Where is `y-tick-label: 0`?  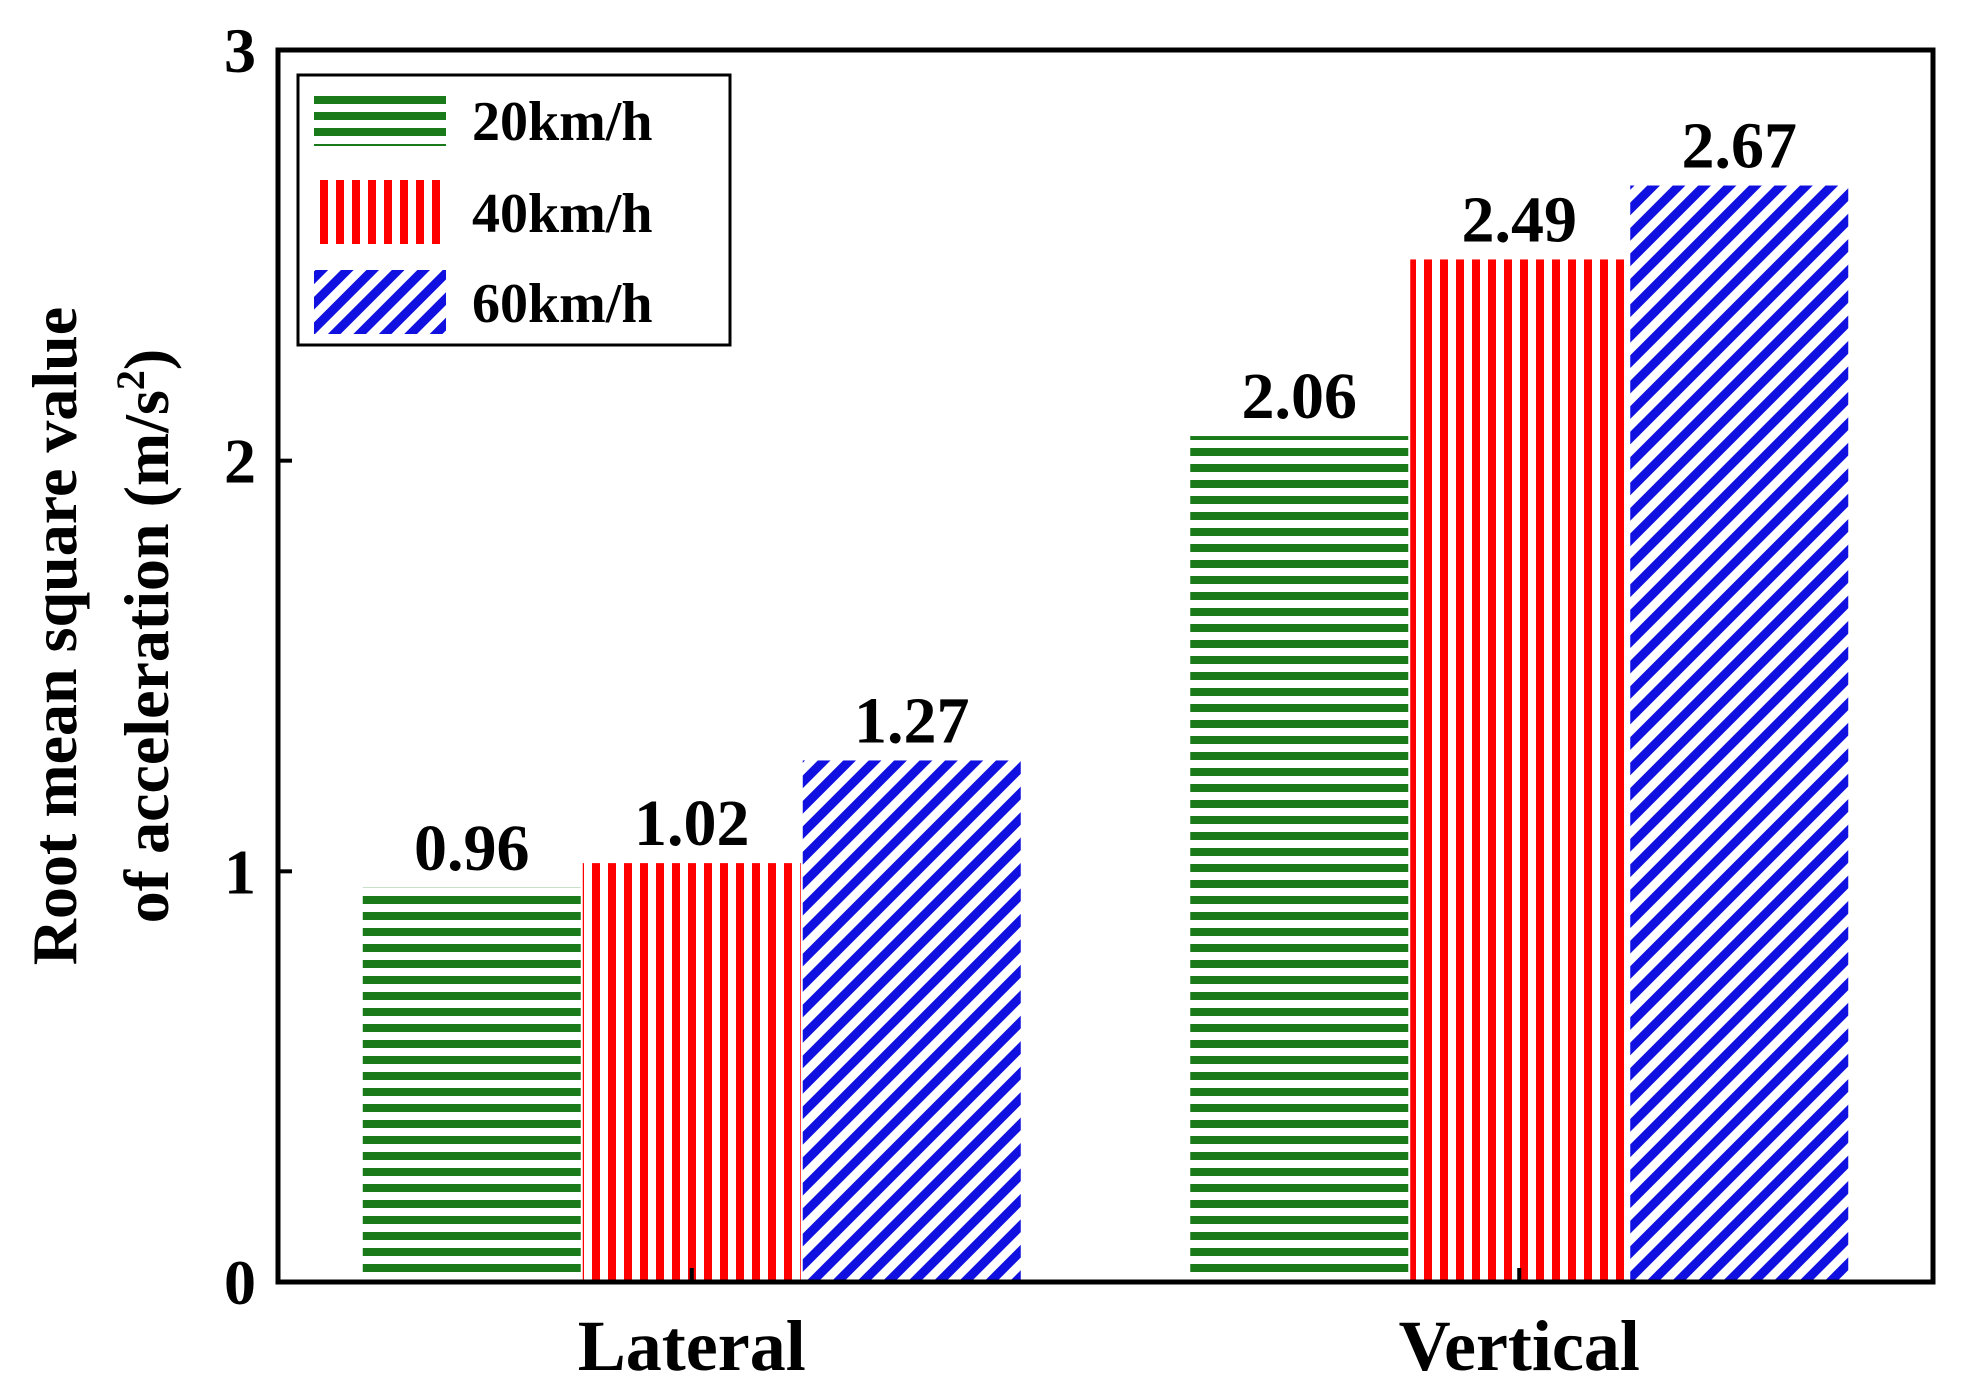 y-tick-label: 0 is located at coordinates (240, 1282).